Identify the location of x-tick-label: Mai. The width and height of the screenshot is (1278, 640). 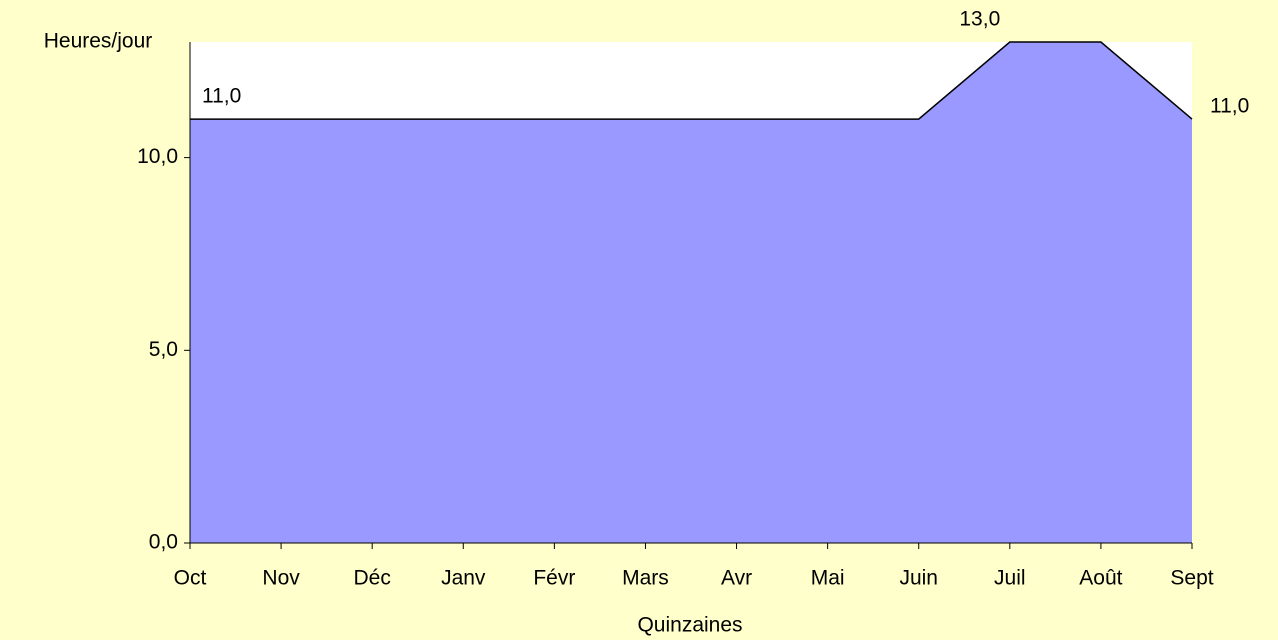
(828, 578).